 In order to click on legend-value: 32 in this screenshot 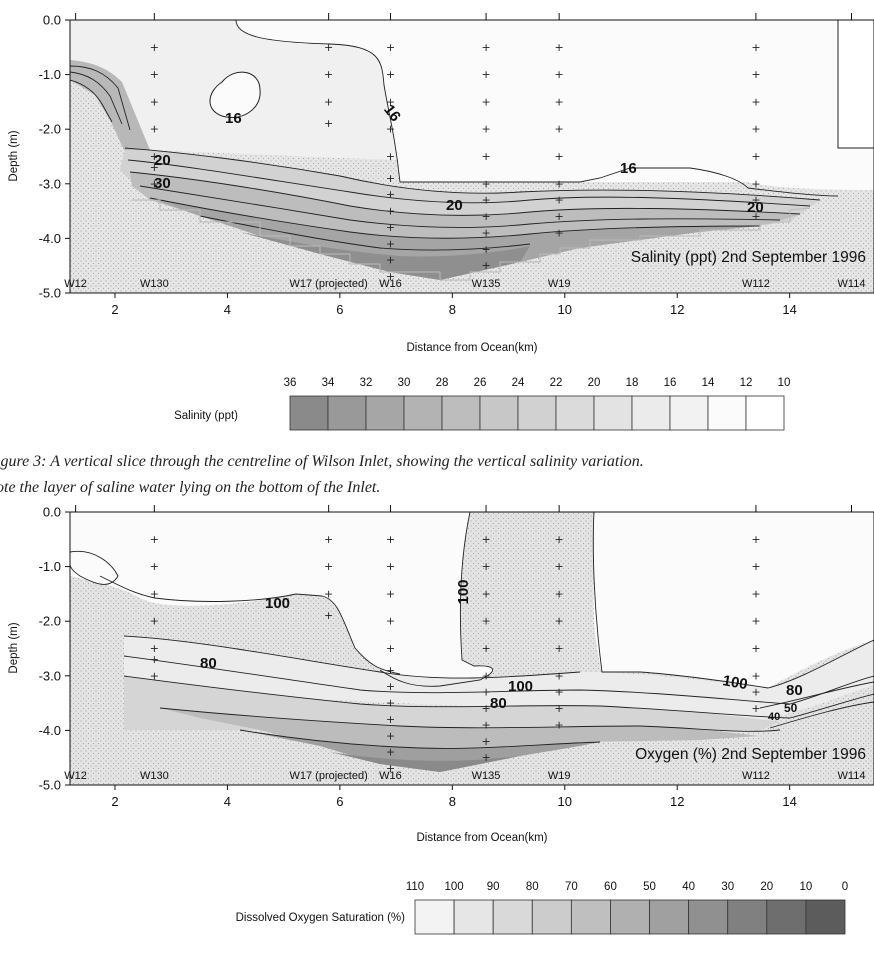, I will do `click(366, 383)`.